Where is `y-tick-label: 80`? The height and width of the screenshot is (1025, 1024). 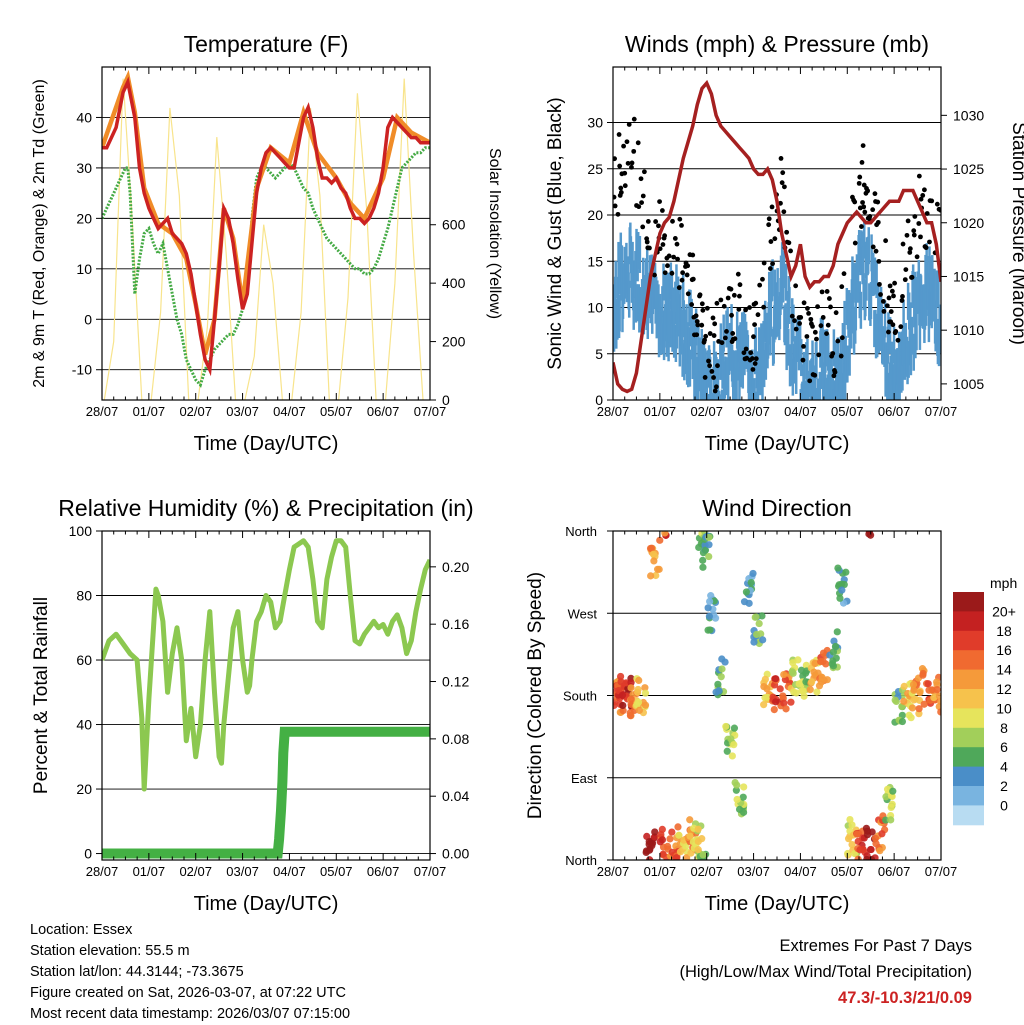 y-tick-label: 80 is located at coordinates (84, 596).